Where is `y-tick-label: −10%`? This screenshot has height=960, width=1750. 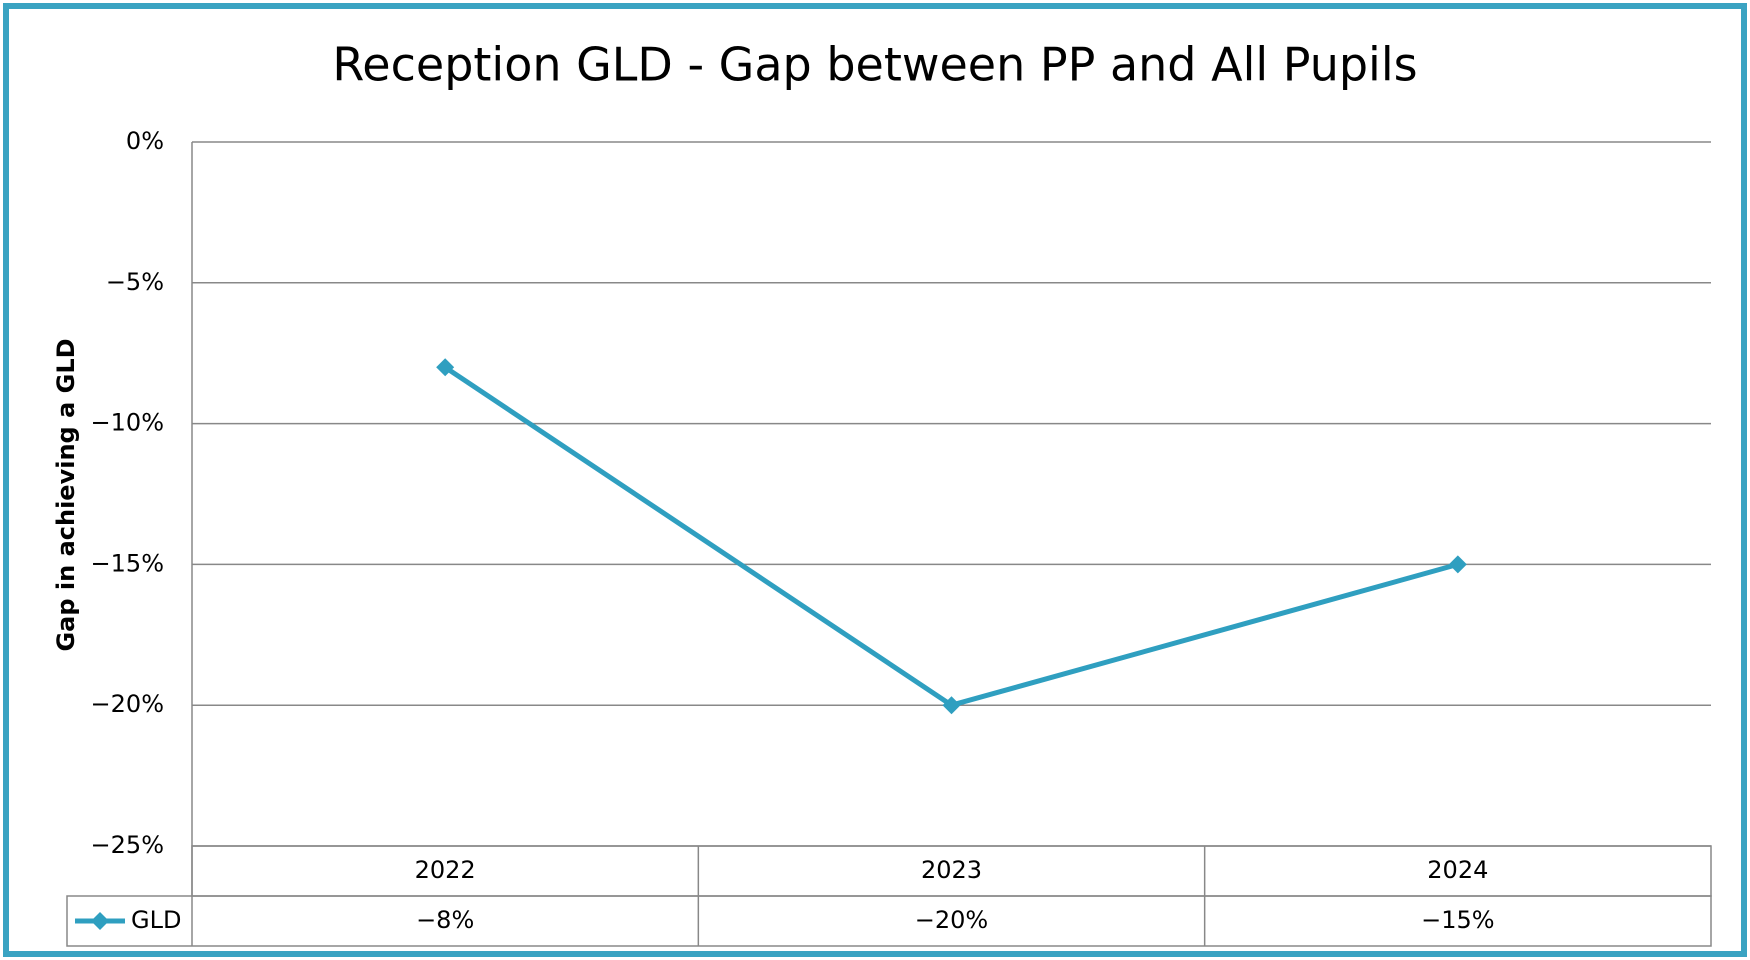
y-tick-label: −10% is located at coordinates (127, 423).